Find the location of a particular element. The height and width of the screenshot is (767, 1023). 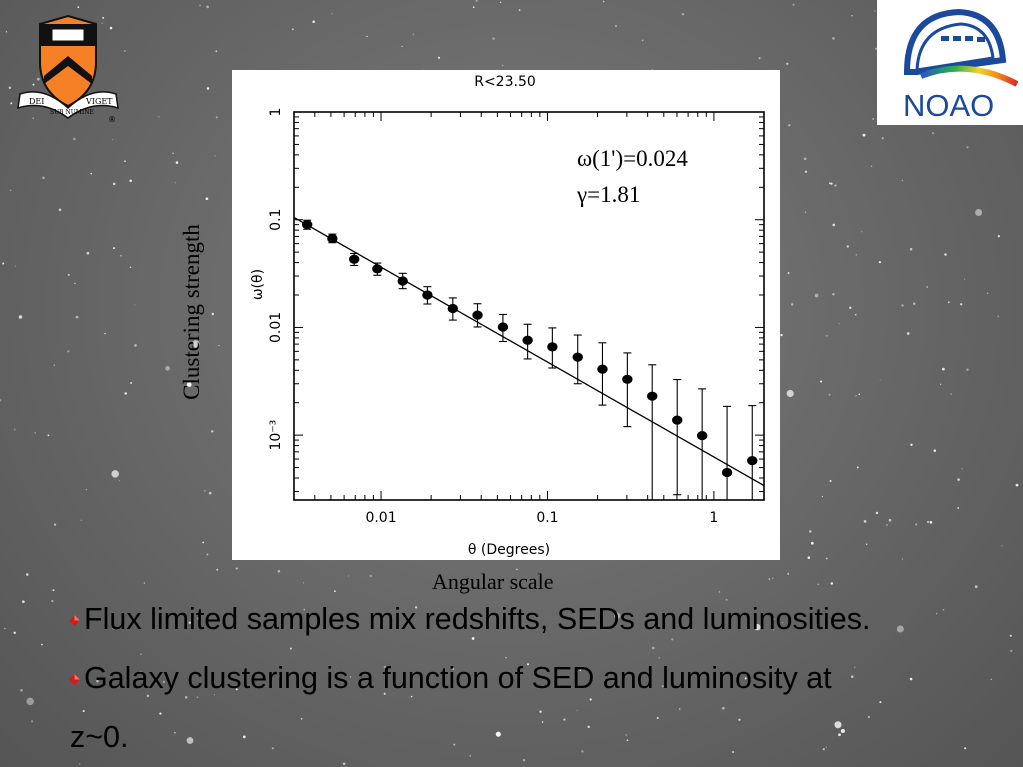

shield-motto-right: VIGET is located at coordinates (99, 101).